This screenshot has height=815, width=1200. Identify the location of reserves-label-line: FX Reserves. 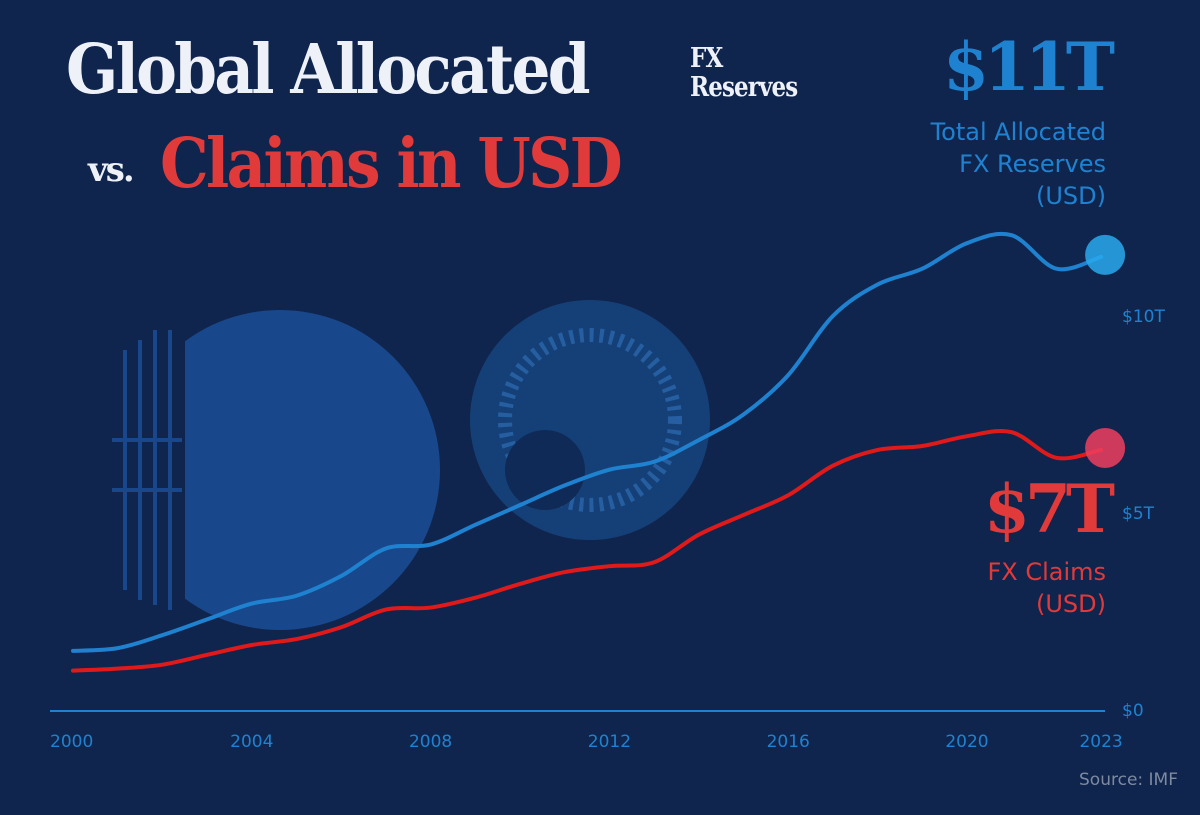
(1032, 164).